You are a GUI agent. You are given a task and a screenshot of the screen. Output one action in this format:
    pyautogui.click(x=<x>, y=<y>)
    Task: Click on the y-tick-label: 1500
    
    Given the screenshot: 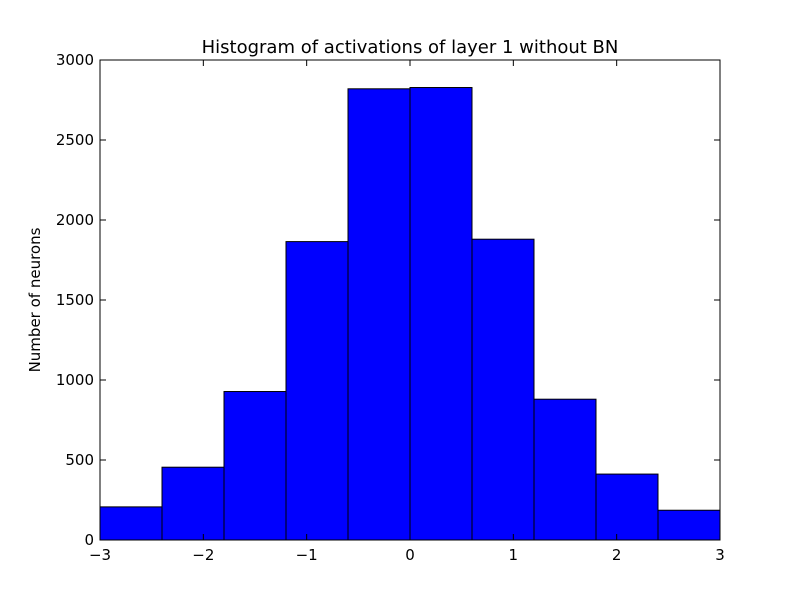 What is the action you would take?
    pyautogui.click(x=75, y=300)
    